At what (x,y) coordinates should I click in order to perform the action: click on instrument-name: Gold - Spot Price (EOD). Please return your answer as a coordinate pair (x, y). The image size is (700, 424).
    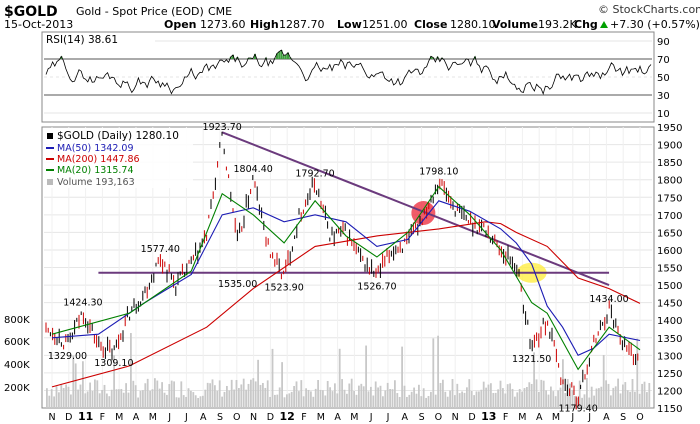
    Looking at the image, I should click on (140, 11).